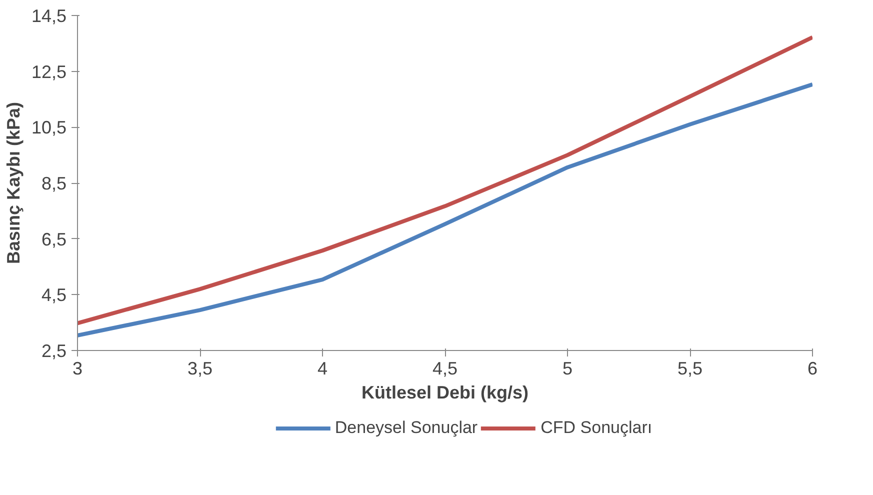  I want to click on y-tick-label: 8,5, so click(54, 184).